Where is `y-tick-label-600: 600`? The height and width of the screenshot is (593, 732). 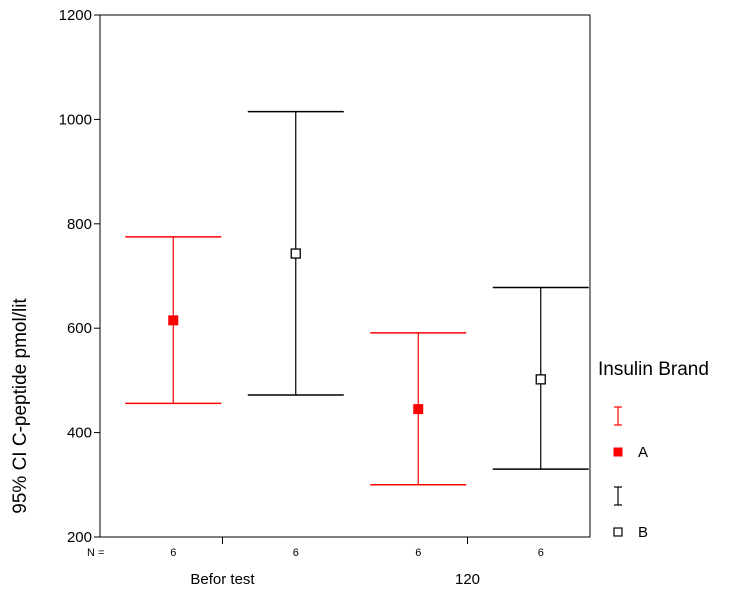
y-tick-label-600: 600 is located at coordinates (79, 328).